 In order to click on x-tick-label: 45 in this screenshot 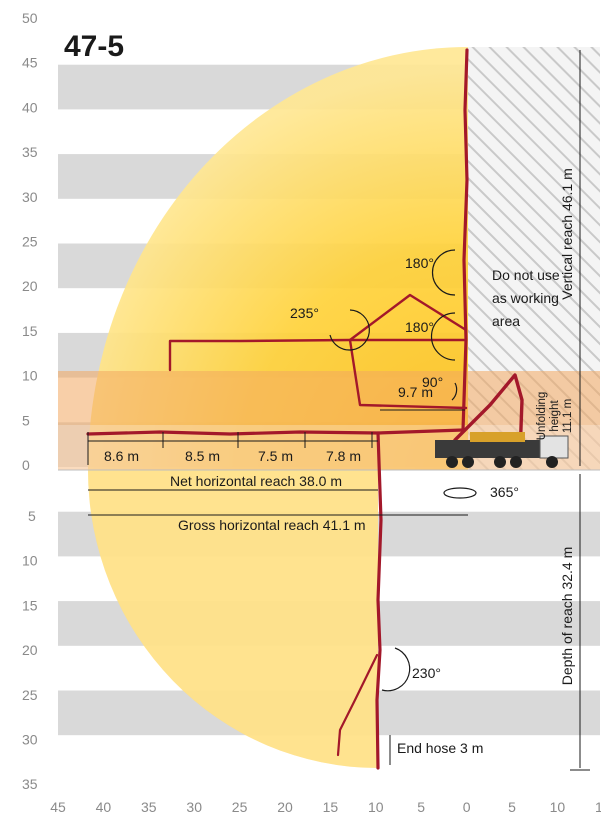, I will do `click(58, 807)`.